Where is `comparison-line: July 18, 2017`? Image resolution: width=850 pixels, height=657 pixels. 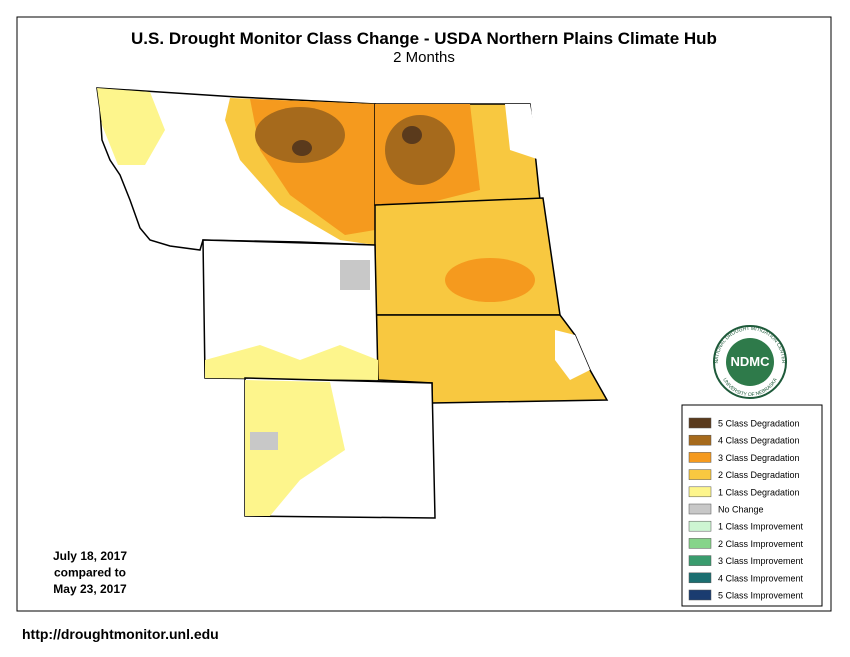 comparison-line: July 18, 2017 is located at coordinates (90, 556).